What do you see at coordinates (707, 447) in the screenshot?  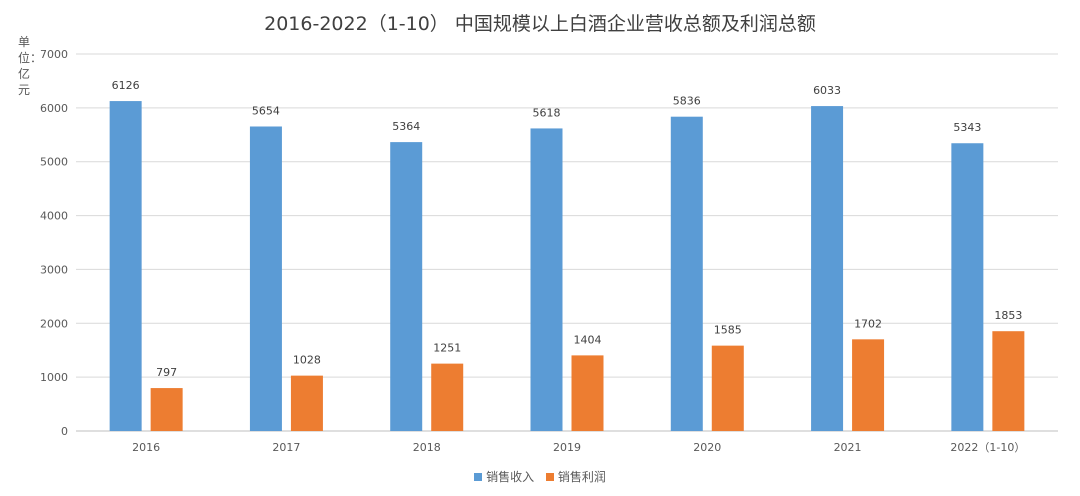 I see `x-tick-label: 2020` at bounding box center [707, 447].